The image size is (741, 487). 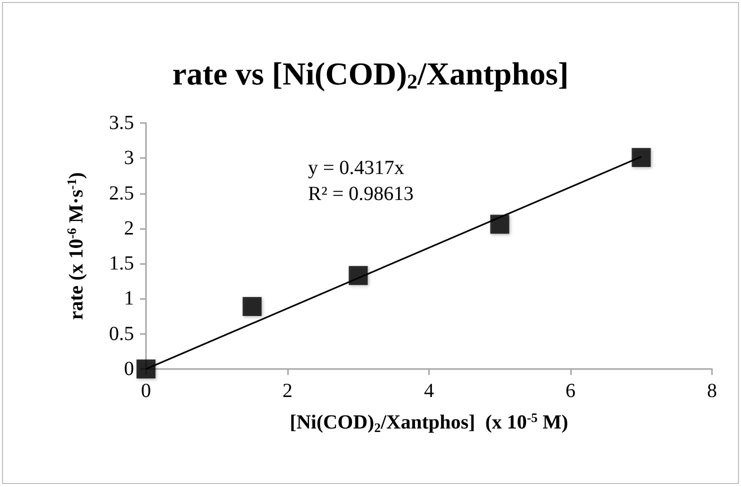 I want to click on x-tick-label: 4, so click(x=429, y=391).